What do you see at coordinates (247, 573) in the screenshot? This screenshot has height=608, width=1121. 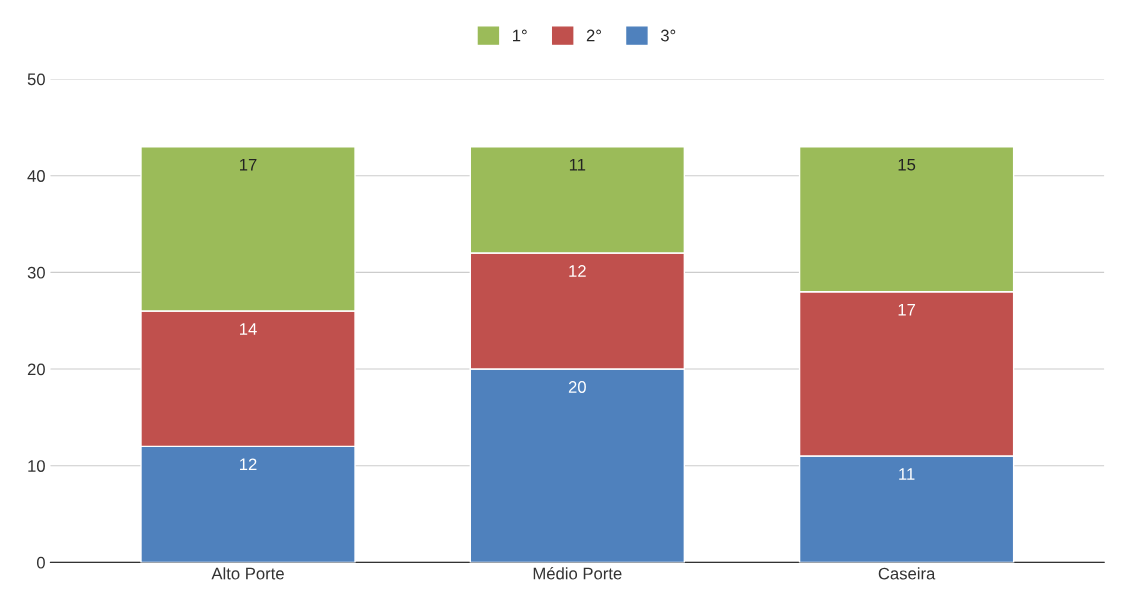 I see `x-tick-label: Alto Porte` at bounding box center [247, 573].